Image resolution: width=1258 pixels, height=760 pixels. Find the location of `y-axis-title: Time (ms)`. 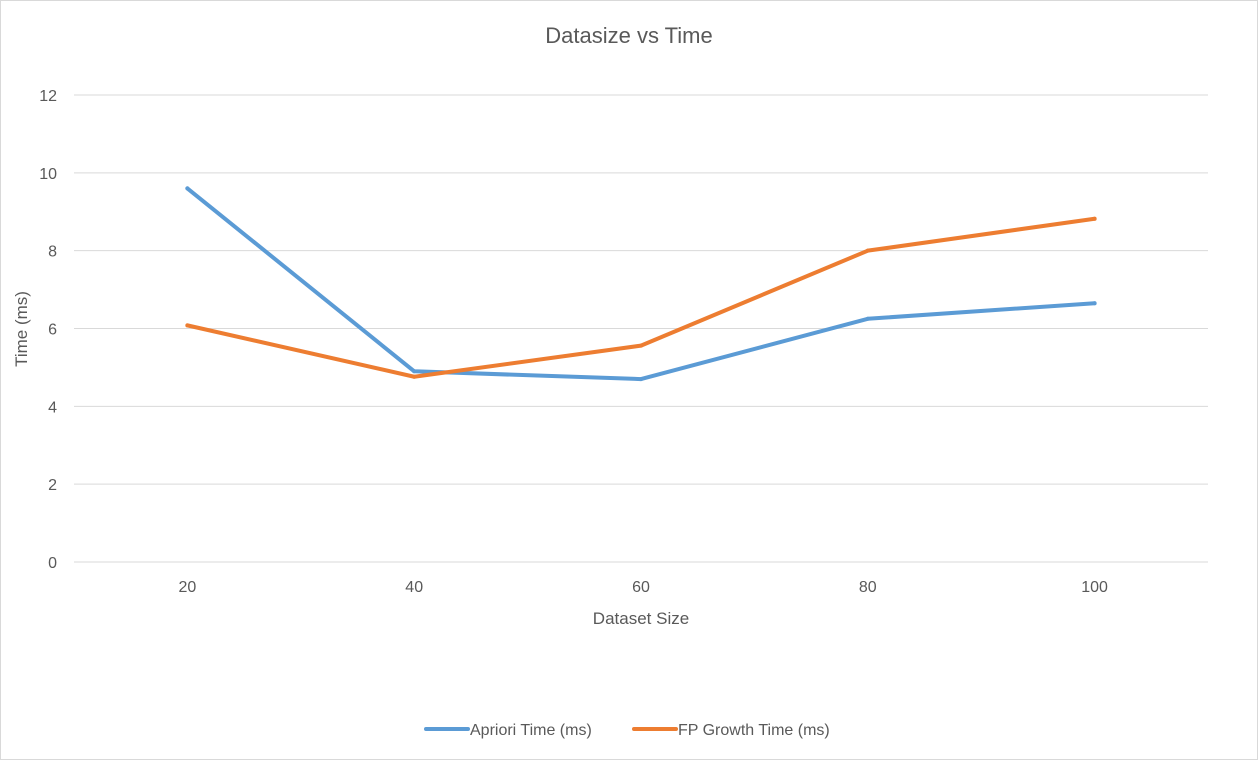

y-axis-title: Time (ms) is located at coordinates (21, 329).